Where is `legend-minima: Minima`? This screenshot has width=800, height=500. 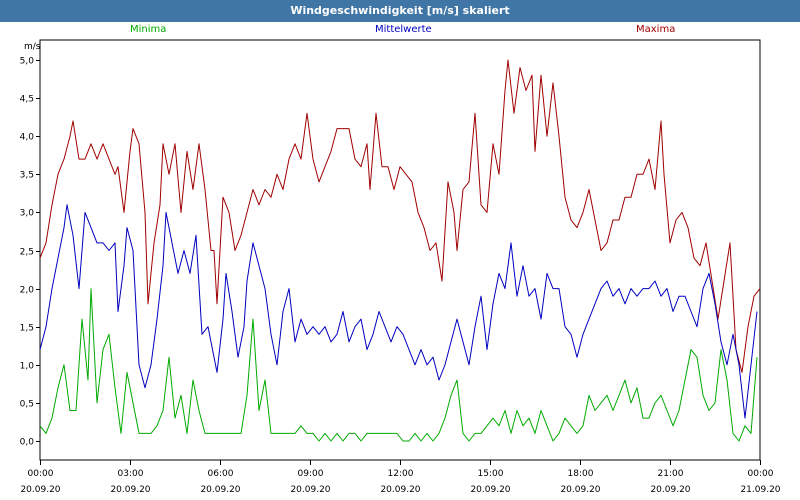
legend-minima: Minima is located at coordinates (148, 29).